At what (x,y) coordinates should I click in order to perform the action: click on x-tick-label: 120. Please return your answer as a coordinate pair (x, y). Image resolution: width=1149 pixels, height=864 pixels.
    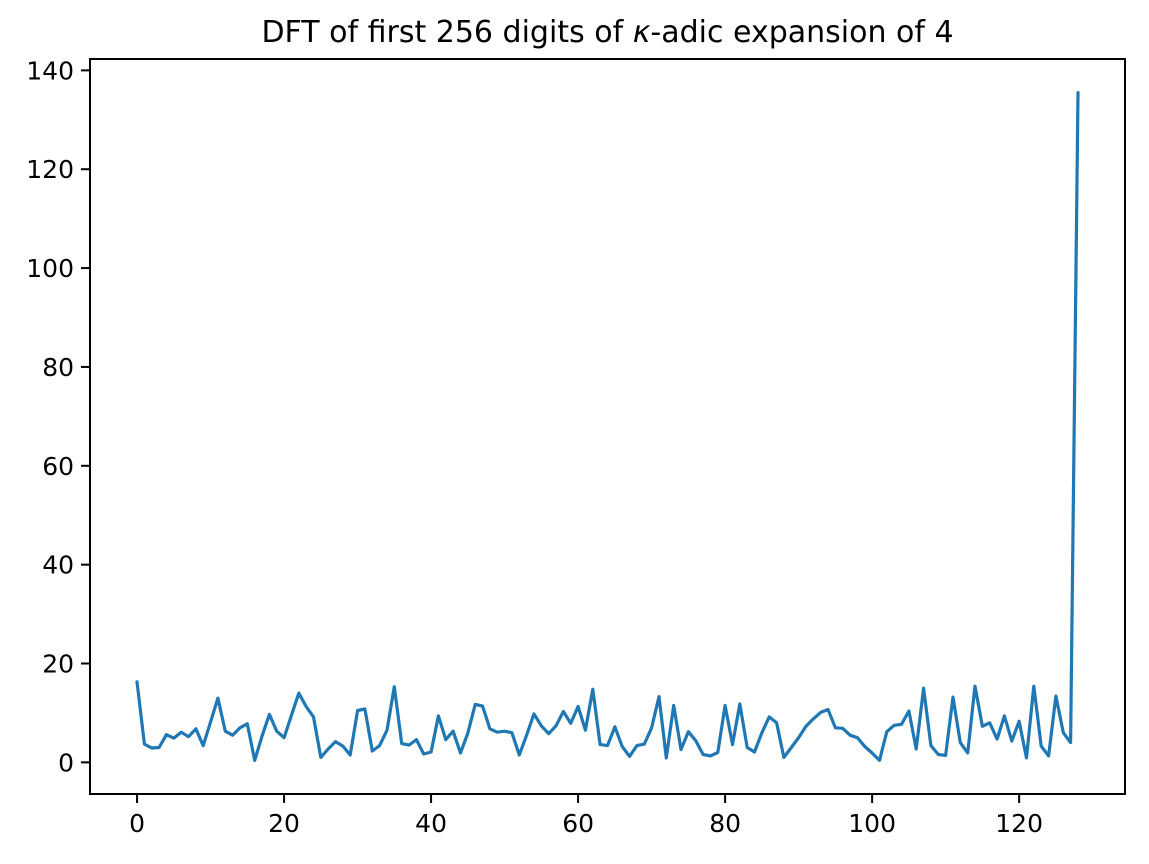
    Looking at the image, I should click on (1019, 823).